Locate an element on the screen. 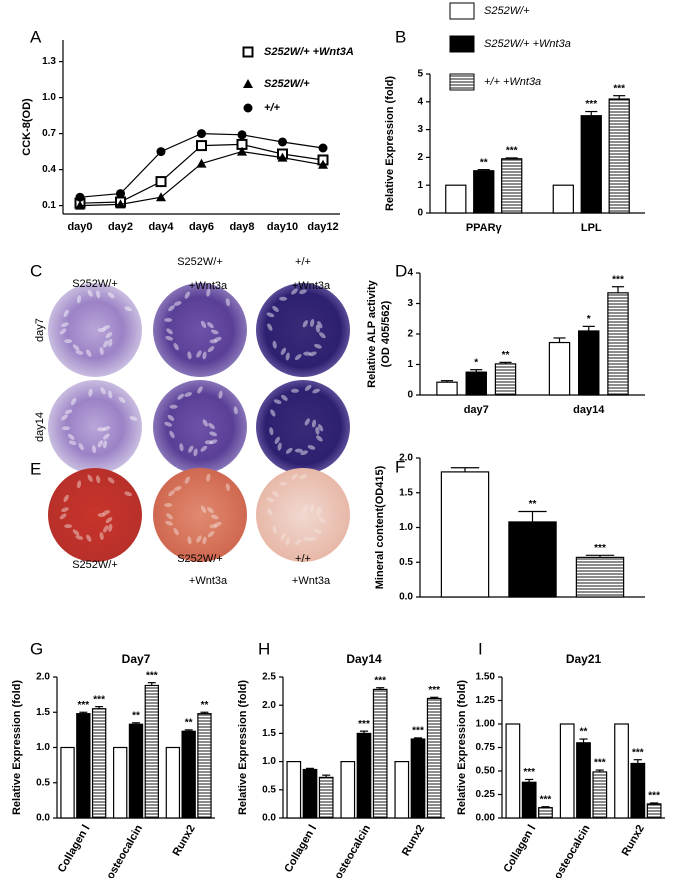 This screenshot has width=677, height=883. x-tick-label: day7 is located at coordinates (476, 410).